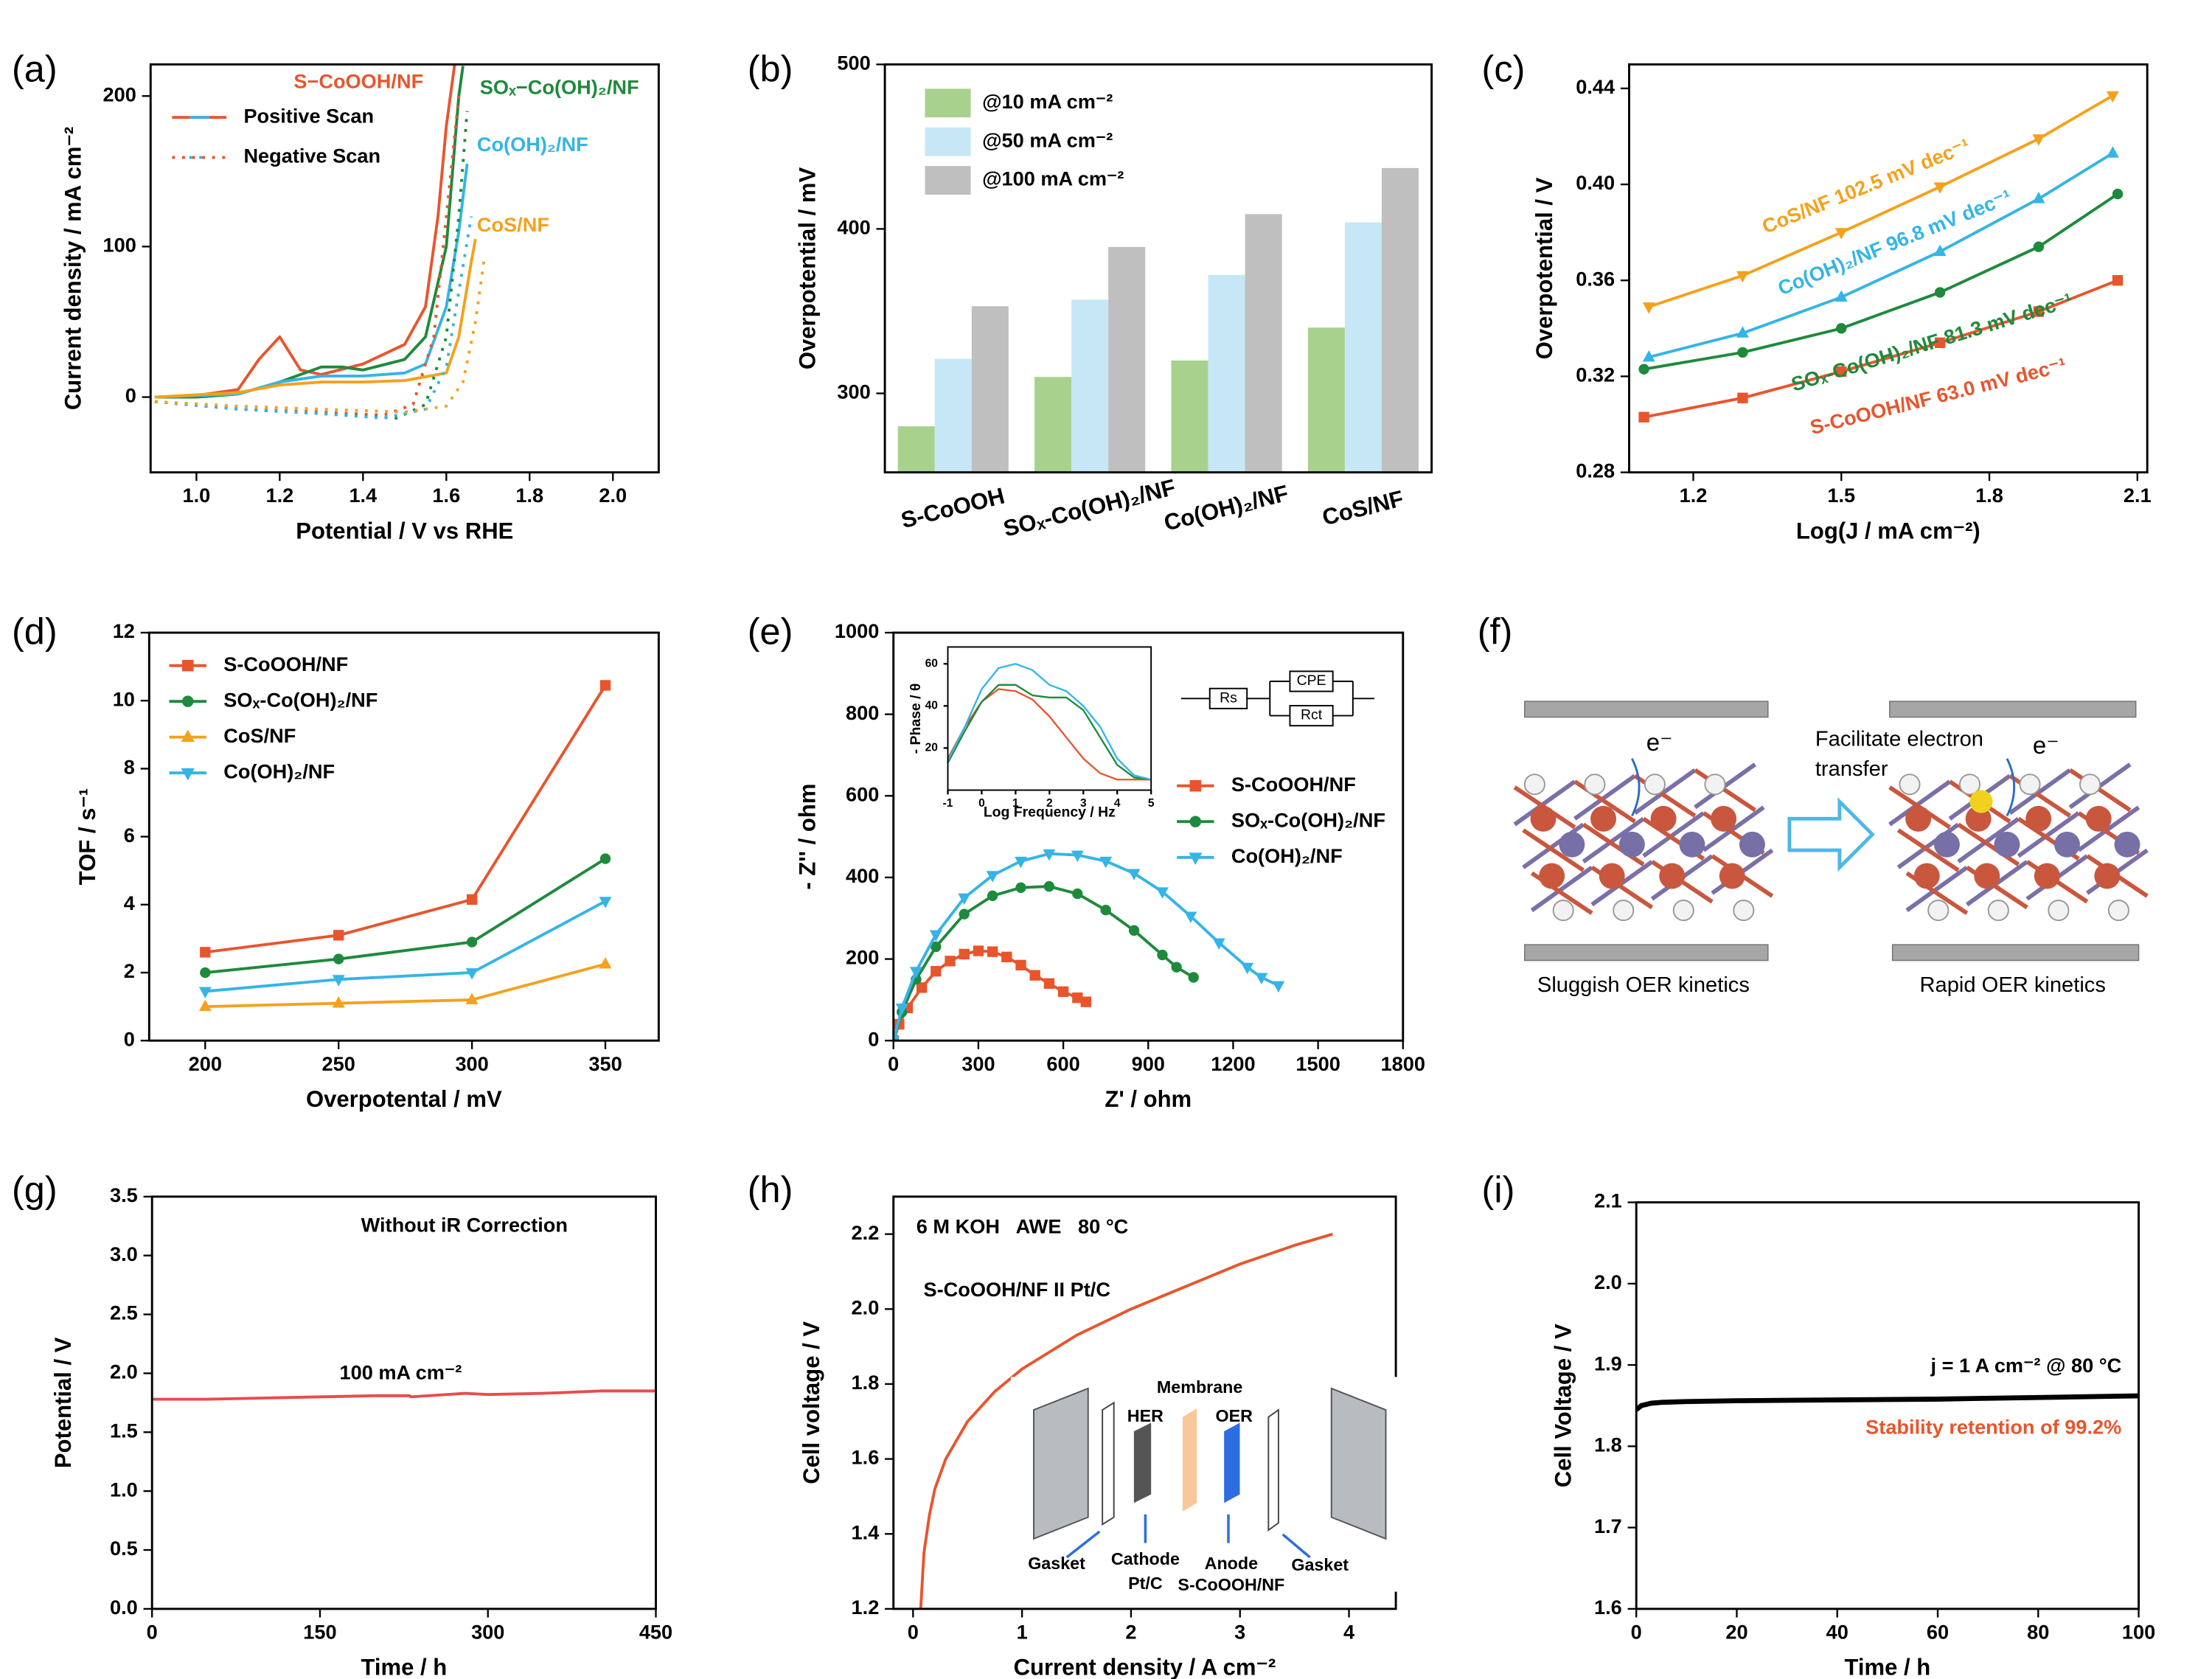 The image size is (2212, 1679). What do you see at coordinates (2026, 1365) in the screenshot?
I see `annotation: j = 1 A cm⁻² @ 80 °C` at bounding box center [2026, 1365].